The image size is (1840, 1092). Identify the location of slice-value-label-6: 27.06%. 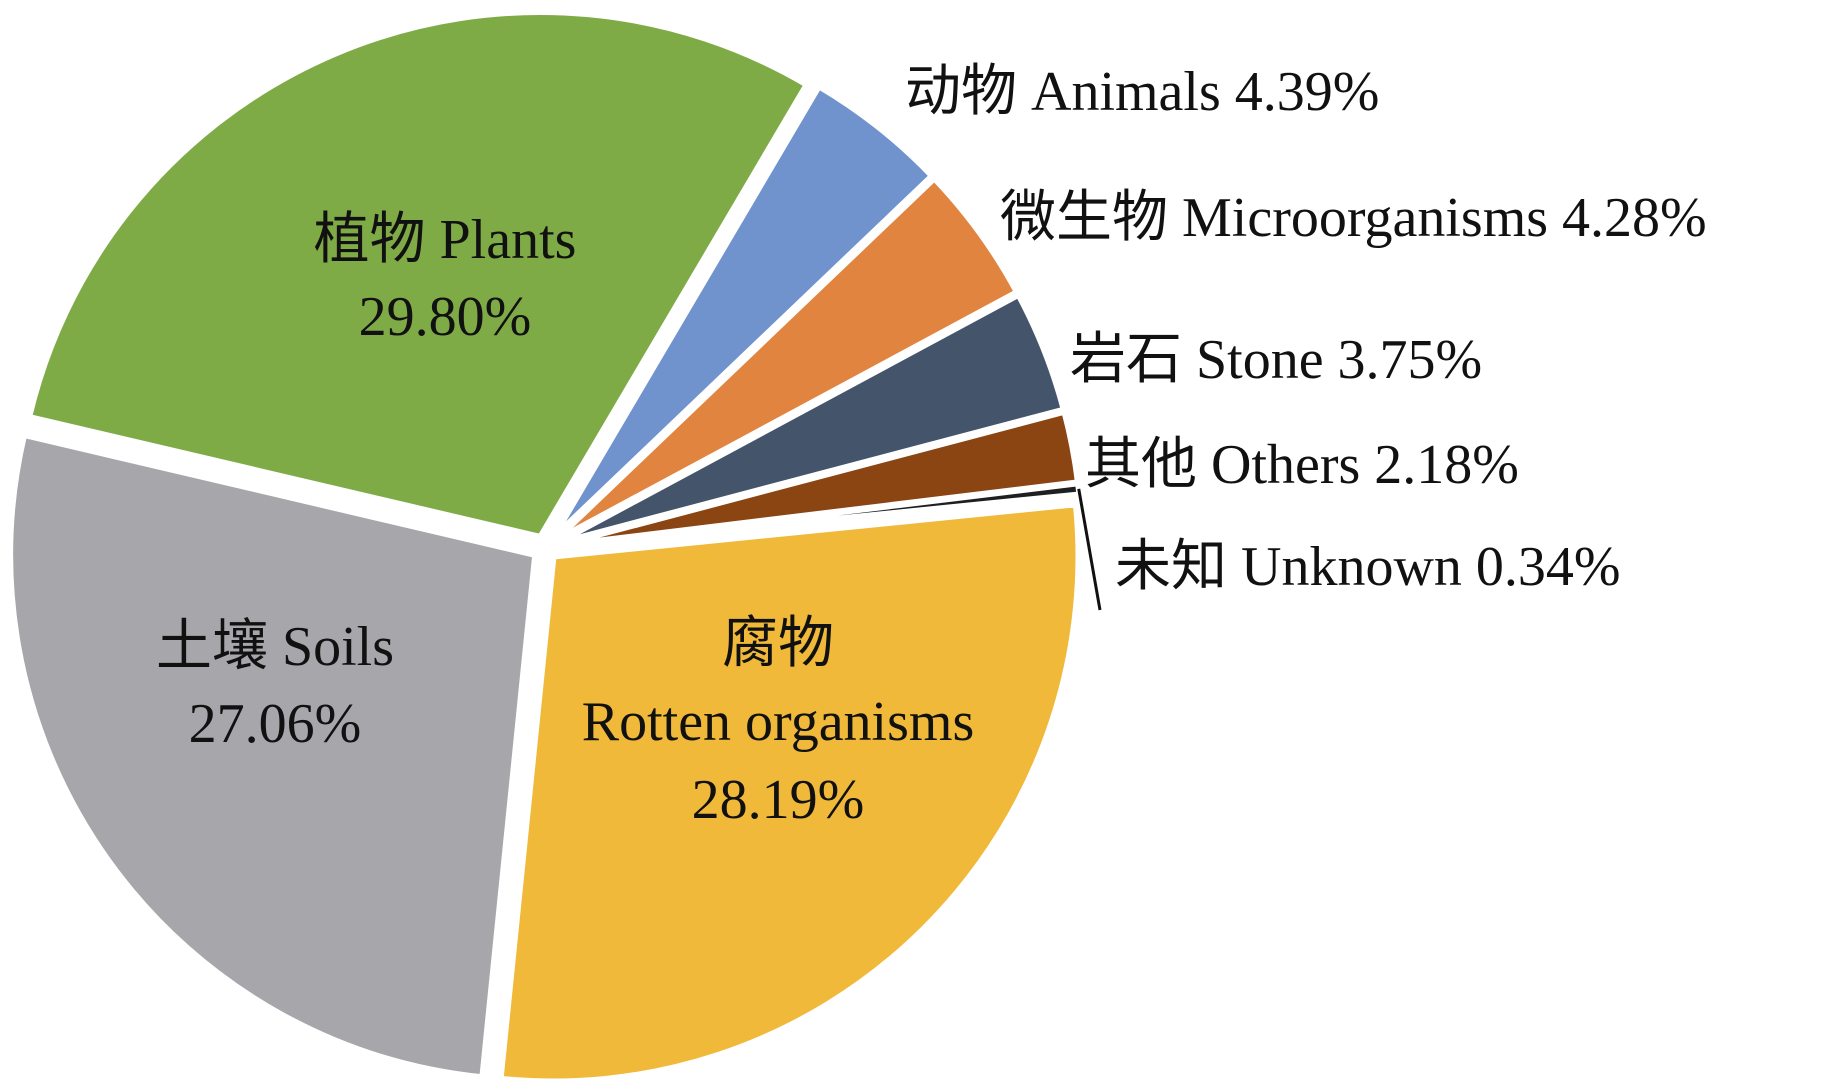
(275, 724).